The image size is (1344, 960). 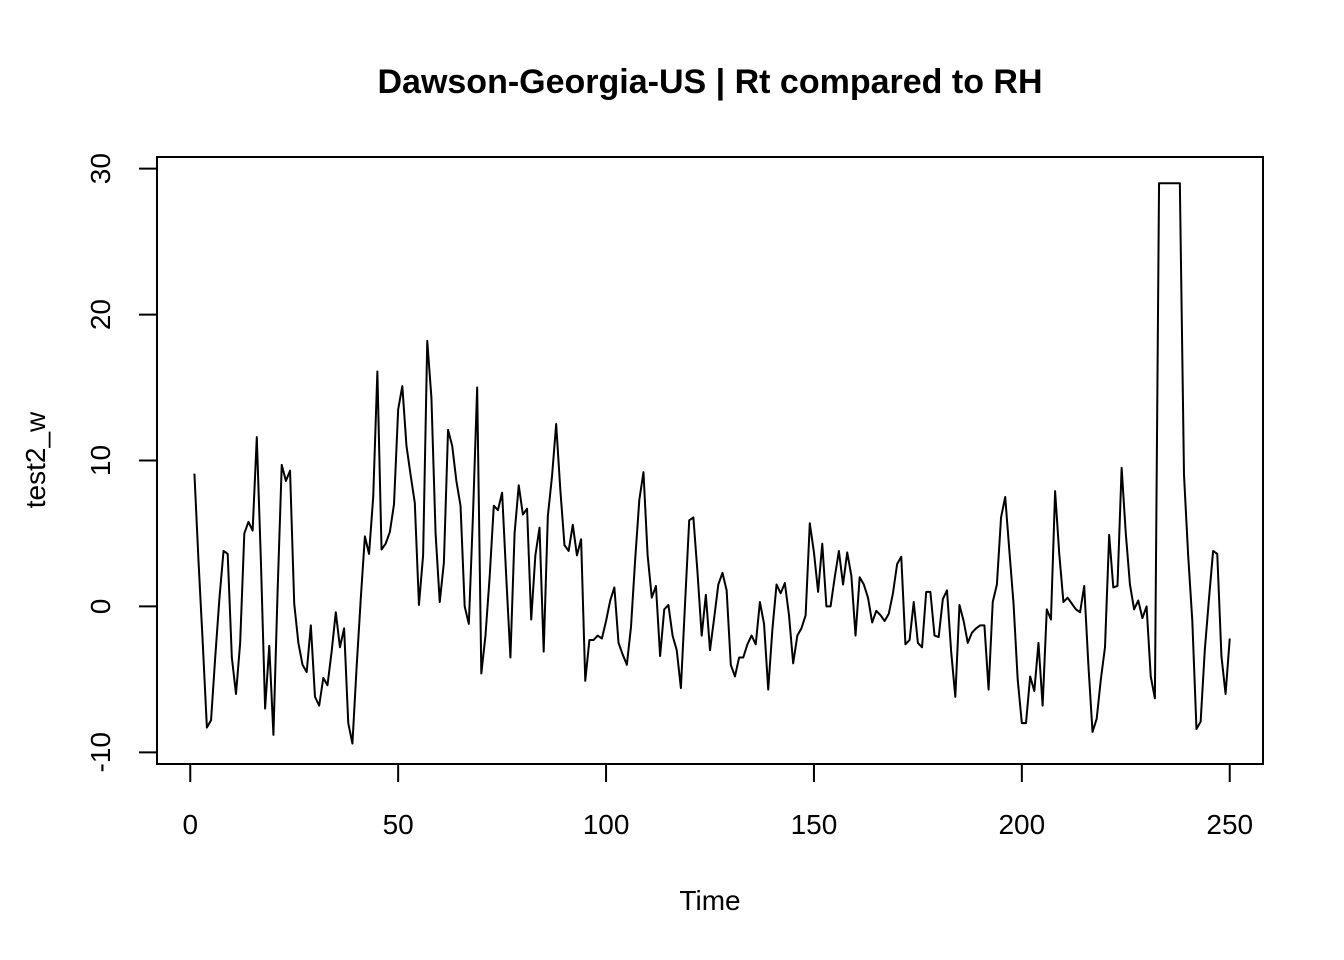 I want to click on x-axis: 0 50 100 150 200 250, so click(x=717, y=801).